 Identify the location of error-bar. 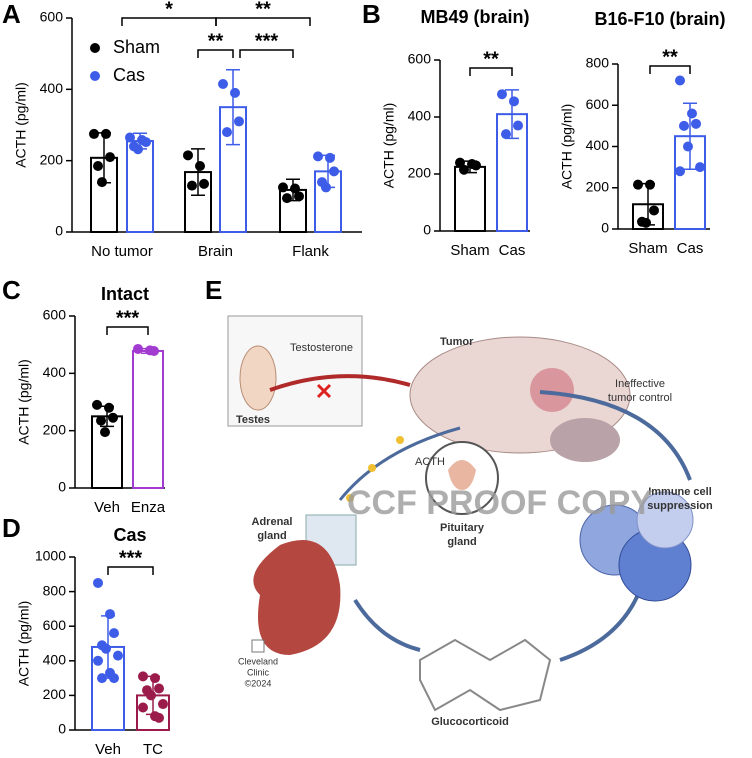
(198, 172).